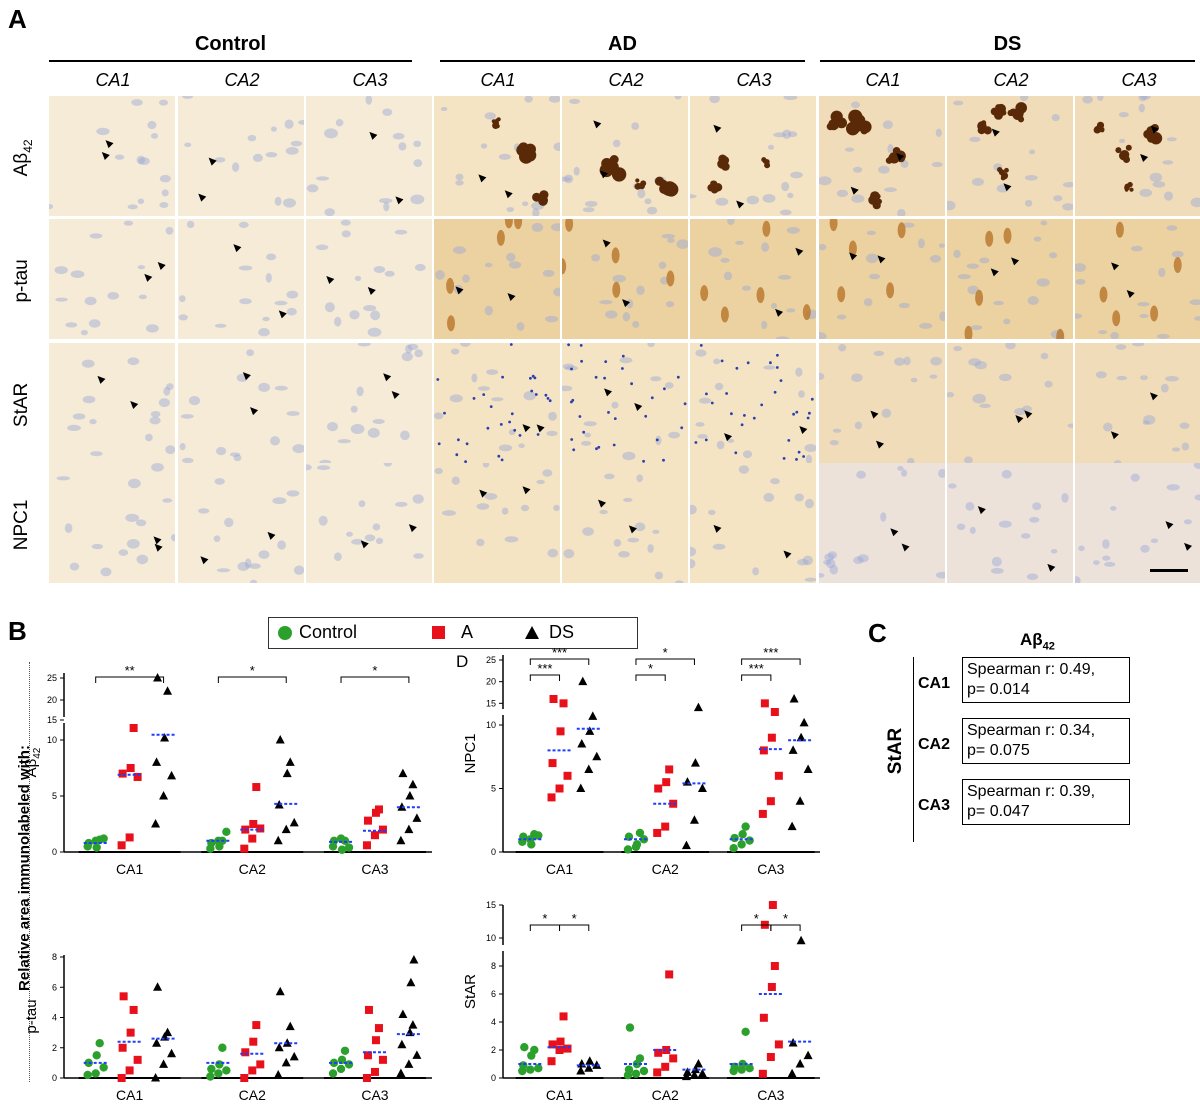  Describe the element at coordinates (408, 633) in the screenshot. I see `legend-markers` at that location.